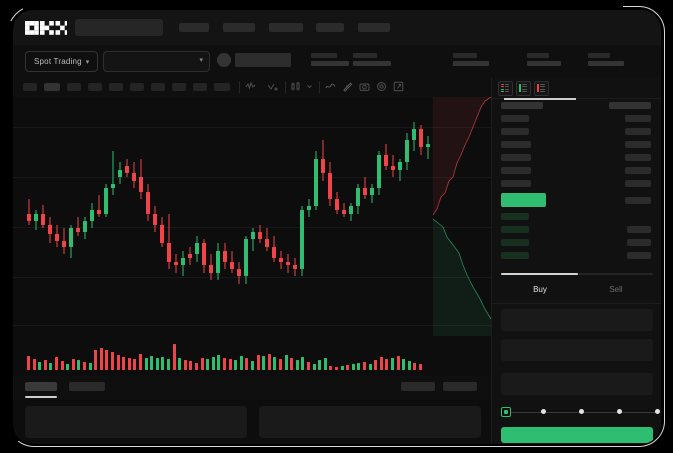 This screenshot has width=673, height=453. I want to click on order-price-field, so click(577, 320).